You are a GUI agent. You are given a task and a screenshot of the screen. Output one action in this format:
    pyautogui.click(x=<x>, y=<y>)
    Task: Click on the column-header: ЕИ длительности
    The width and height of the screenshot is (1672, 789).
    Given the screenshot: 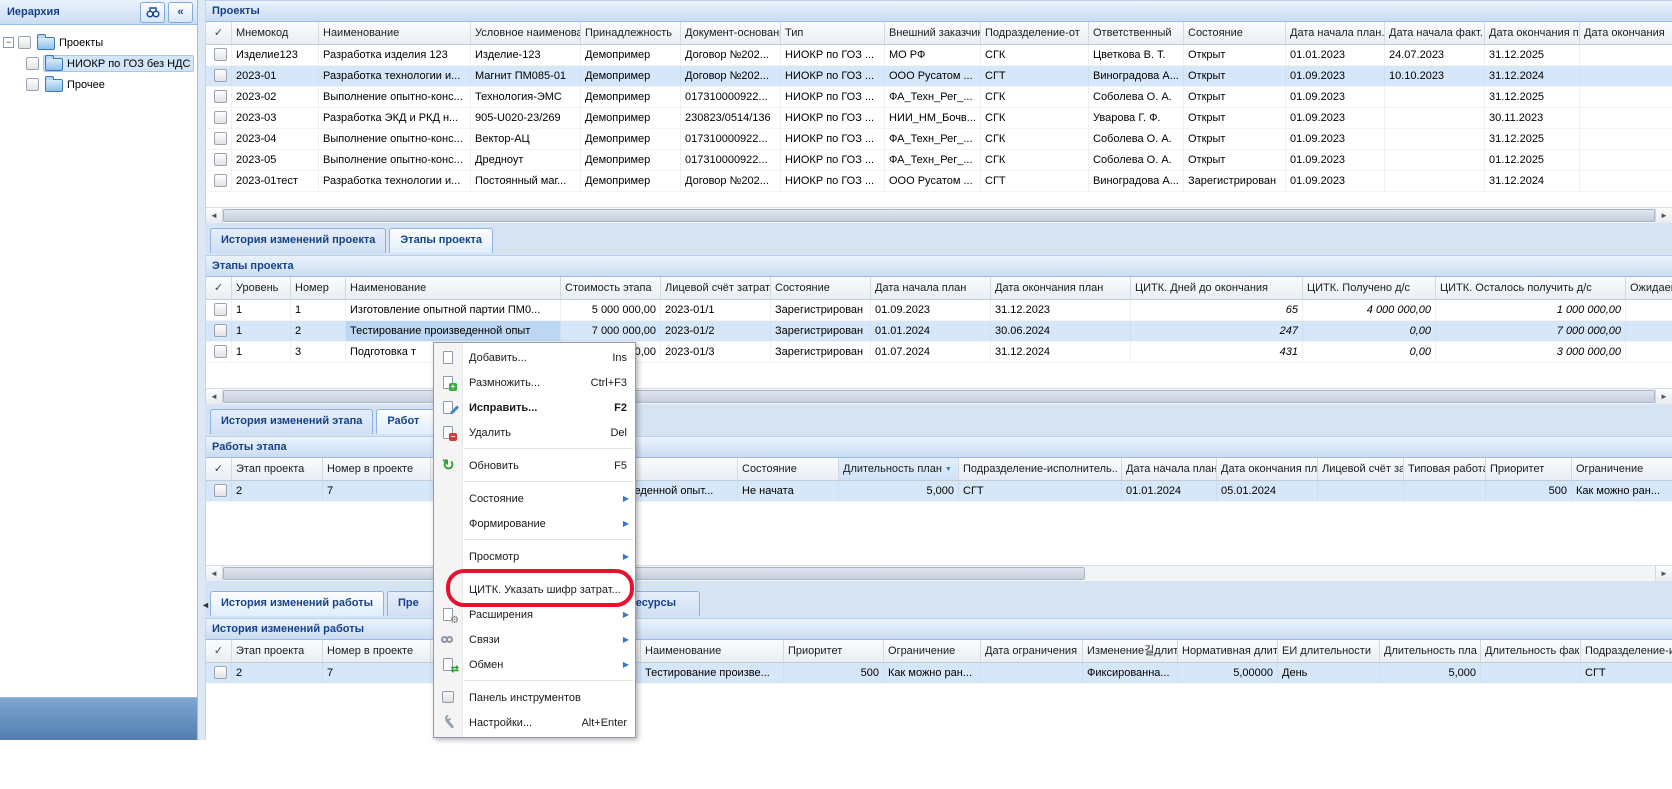 What is the action you would take?
    pyautogui.click(x=1329, y=651)
    